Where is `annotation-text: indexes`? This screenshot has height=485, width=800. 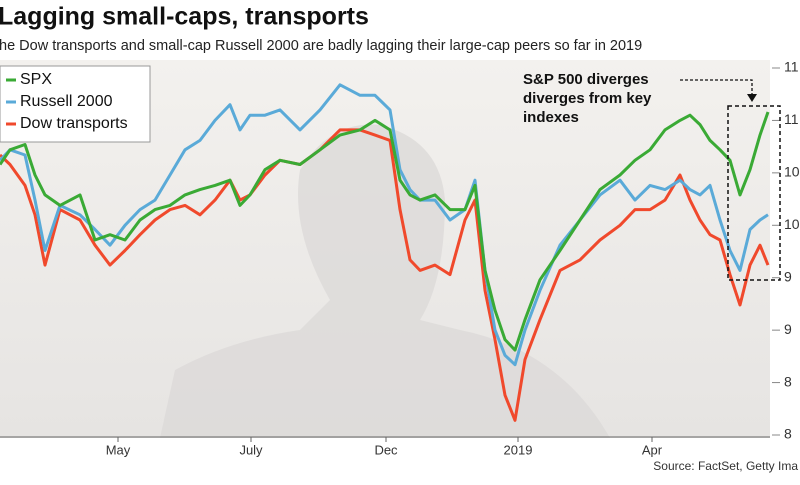
annotation-text: indexes is located at coordinates (551, 117).